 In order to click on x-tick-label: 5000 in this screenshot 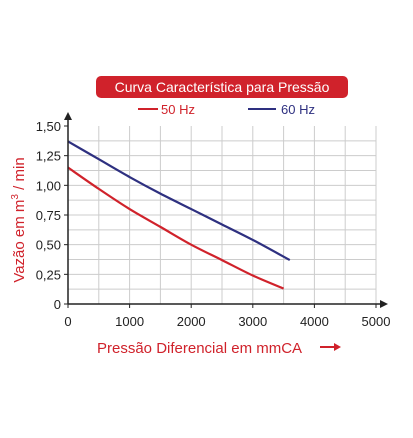, I will do `click(376, 321)`.